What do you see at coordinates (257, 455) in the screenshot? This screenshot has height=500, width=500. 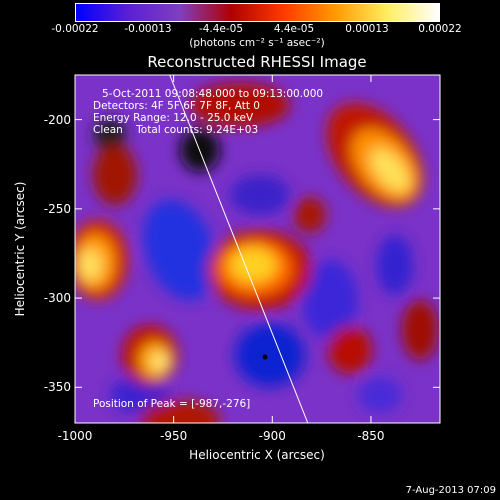 I see `x-axis-label: Heliocentric X (arcsec)` at bounding box center [257, 455].